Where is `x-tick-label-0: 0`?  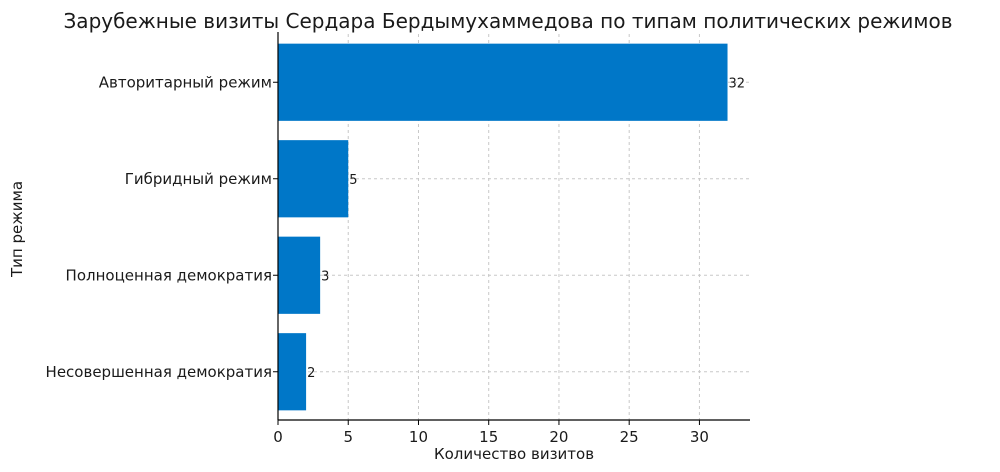 x-tick-label-0: 0 is located at coordinates (278, 437).